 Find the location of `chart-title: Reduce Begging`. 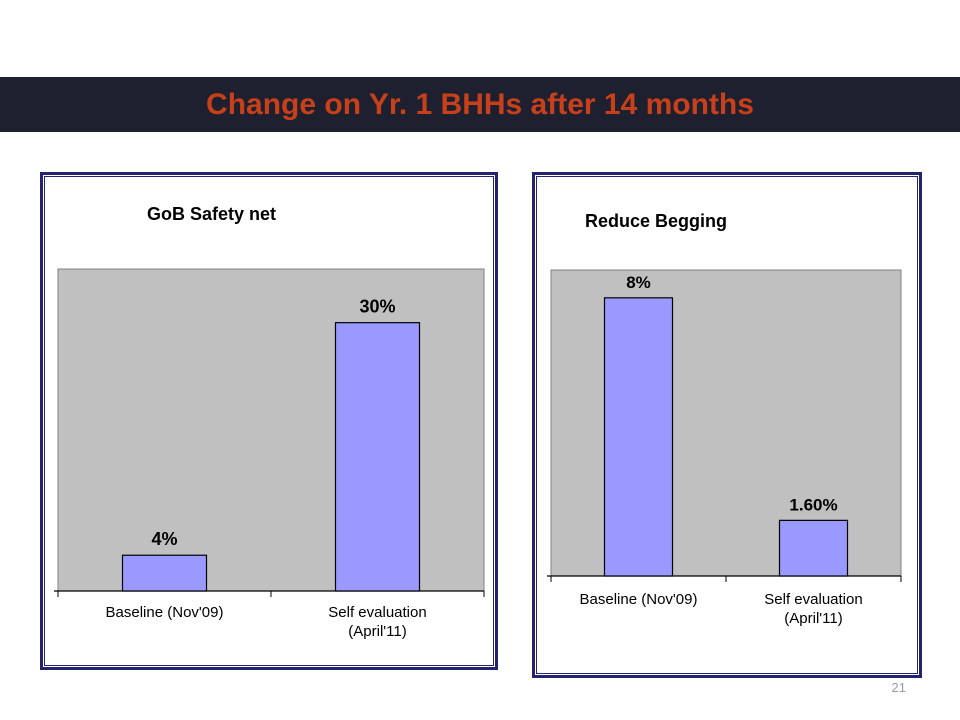

chart-title: Reduce Begging is located at coordinates (656, 221).